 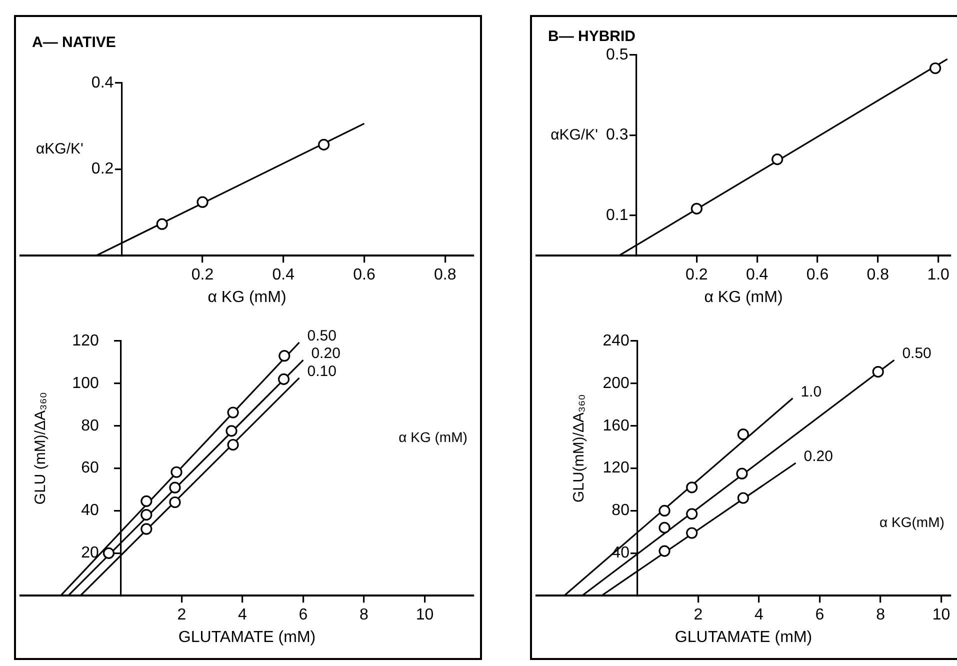 I want to click on y-tick-label: 200, so click(x=616, y=383).